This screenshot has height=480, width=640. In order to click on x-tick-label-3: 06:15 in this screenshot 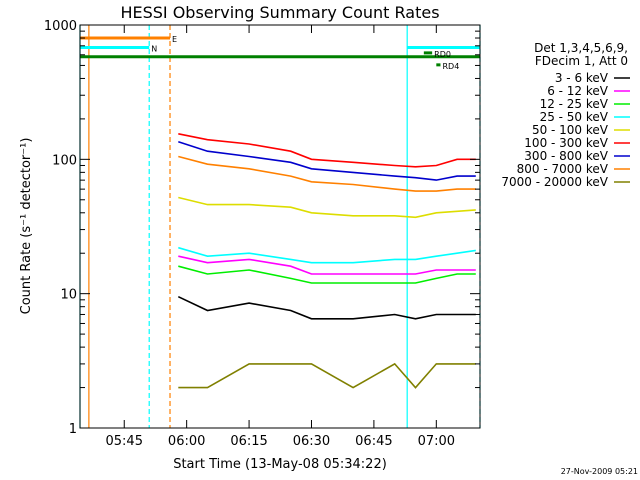, I will do `click(248, 441)`.